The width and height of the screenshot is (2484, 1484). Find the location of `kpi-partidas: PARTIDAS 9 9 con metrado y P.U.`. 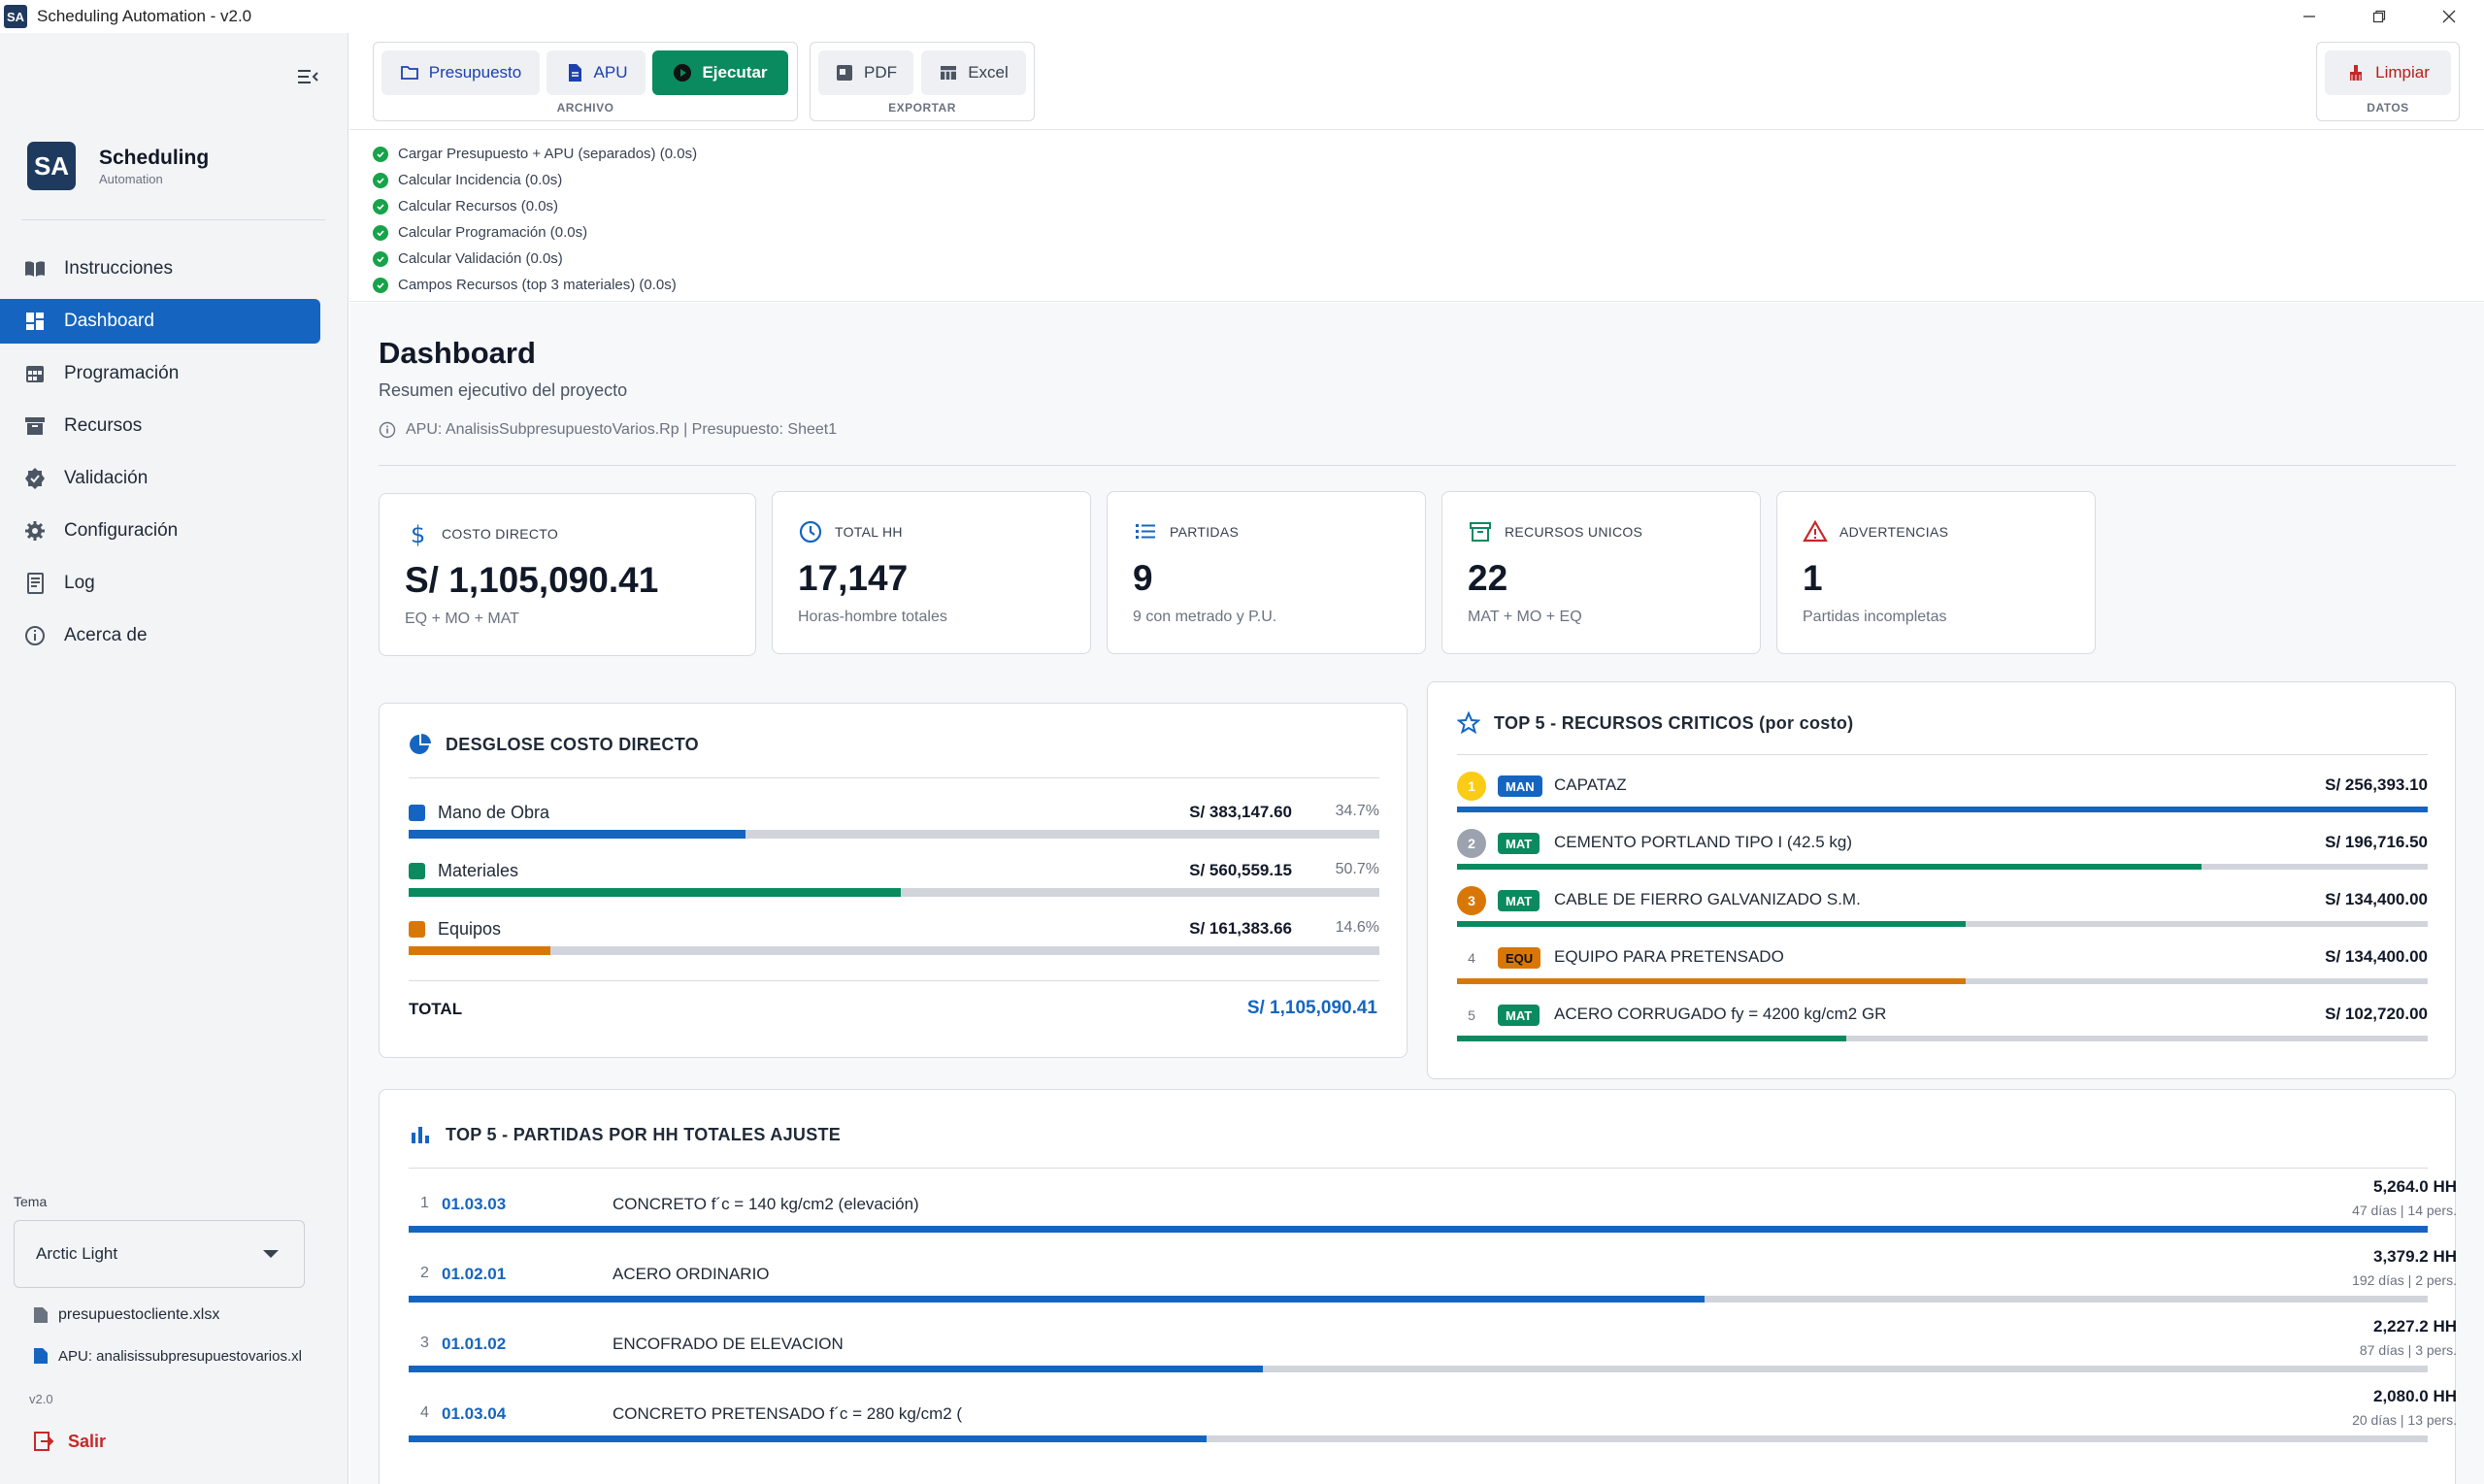

kpi-partidas: PARTIDAS 9 9 con metrado y P.U. is located at coordinates (1266, 572).